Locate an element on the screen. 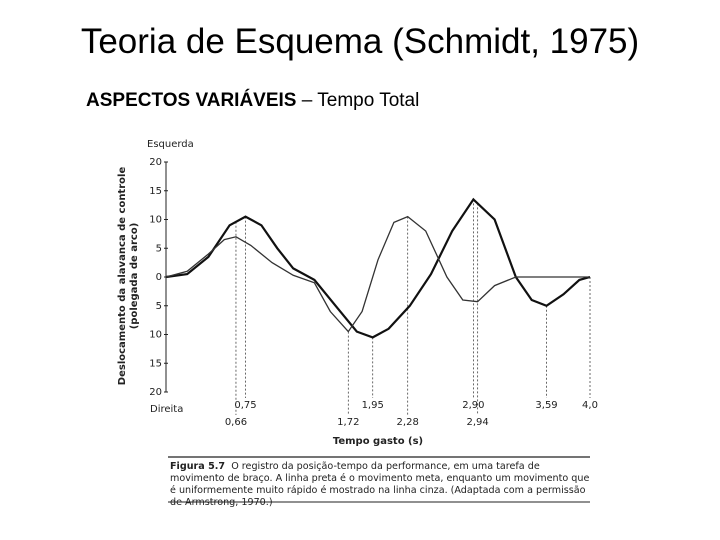 The height and width of the screenshot is (540, 720). x-tick-label: 1,72 is located at coordinates (348, 422).